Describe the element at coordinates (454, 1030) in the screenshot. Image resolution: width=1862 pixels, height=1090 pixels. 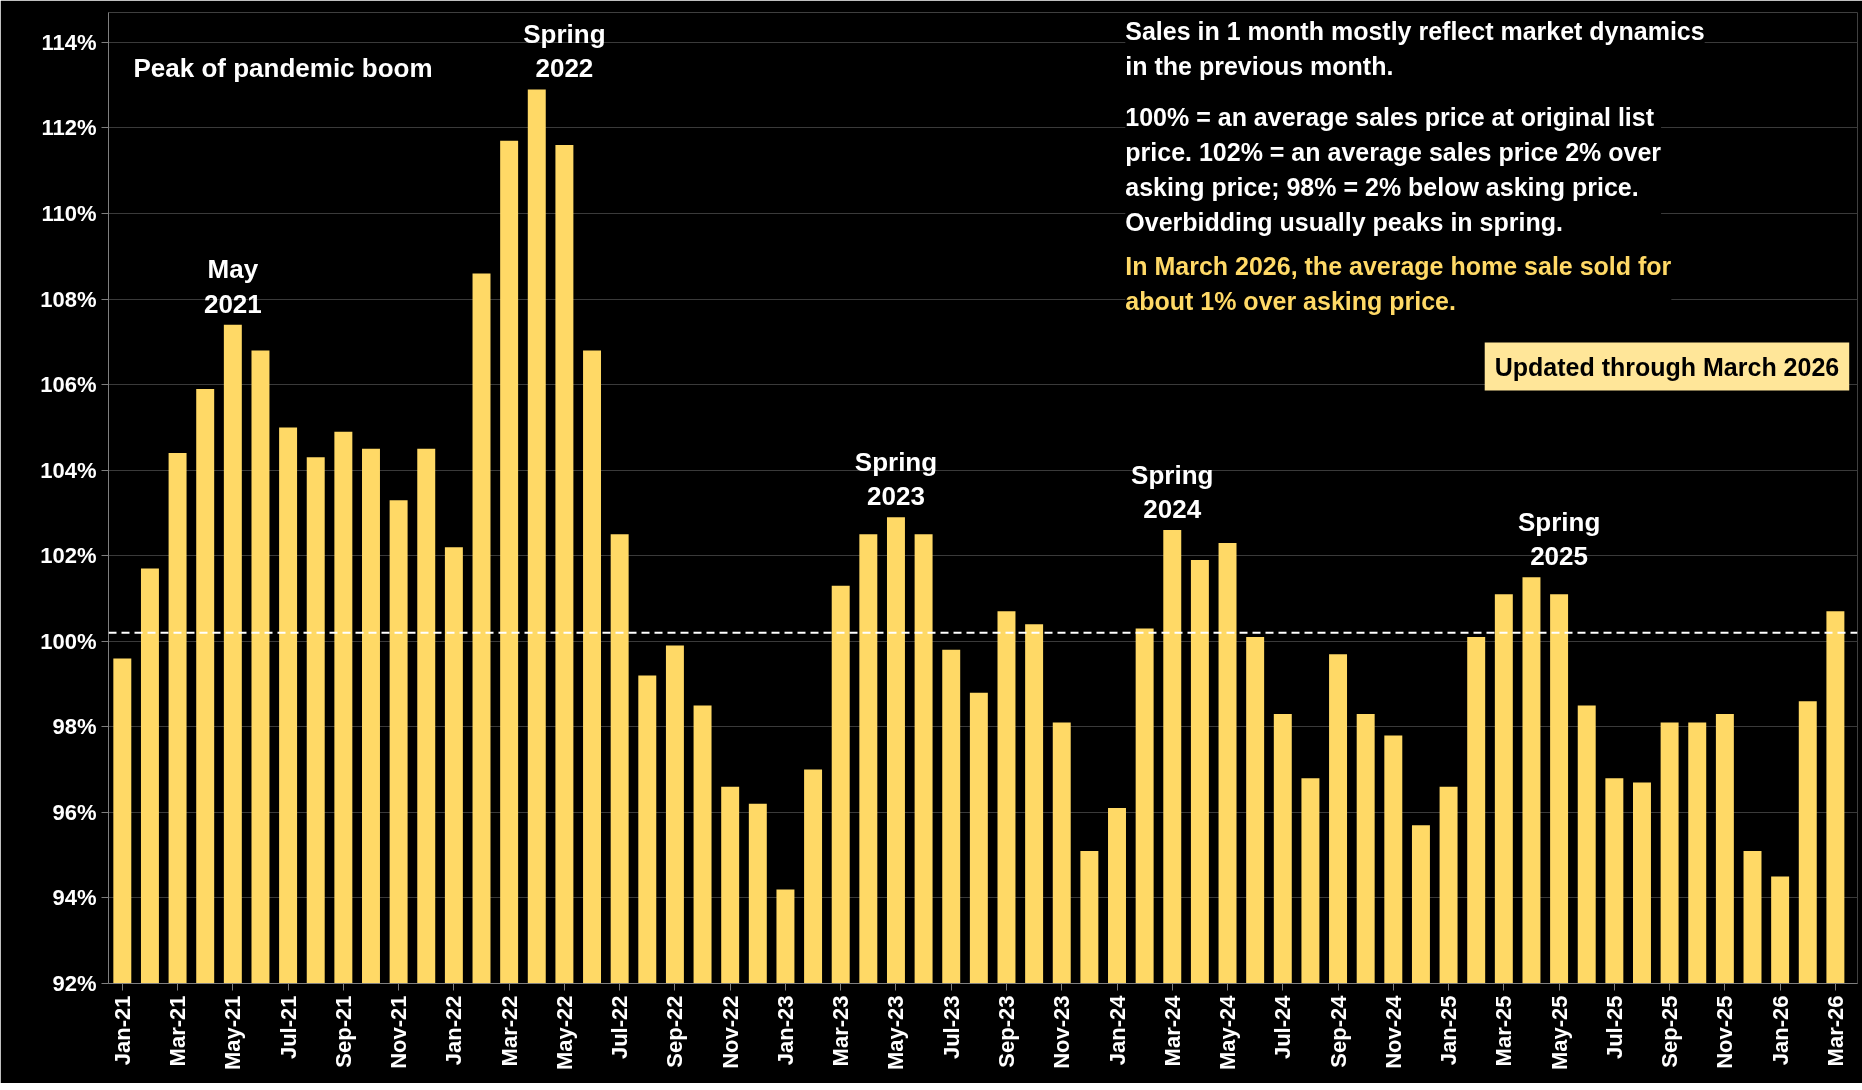
I see `x-tick-label: Jan-22` at that location.